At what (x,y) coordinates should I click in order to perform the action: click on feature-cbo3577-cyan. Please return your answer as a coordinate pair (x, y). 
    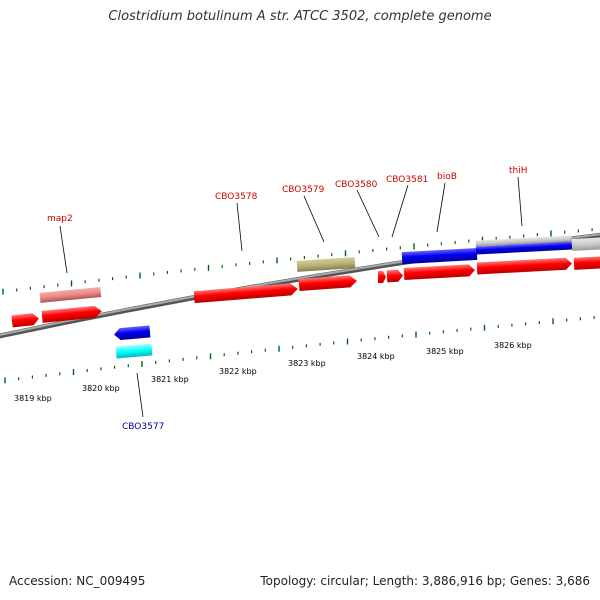
    Looking at the image, I should click on (134, 351).